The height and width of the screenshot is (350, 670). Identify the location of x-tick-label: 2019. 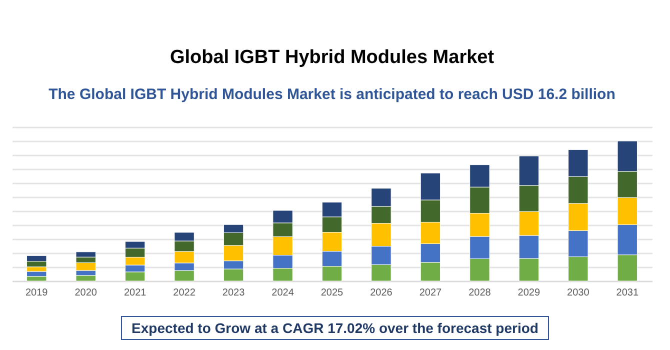
(36, 293).